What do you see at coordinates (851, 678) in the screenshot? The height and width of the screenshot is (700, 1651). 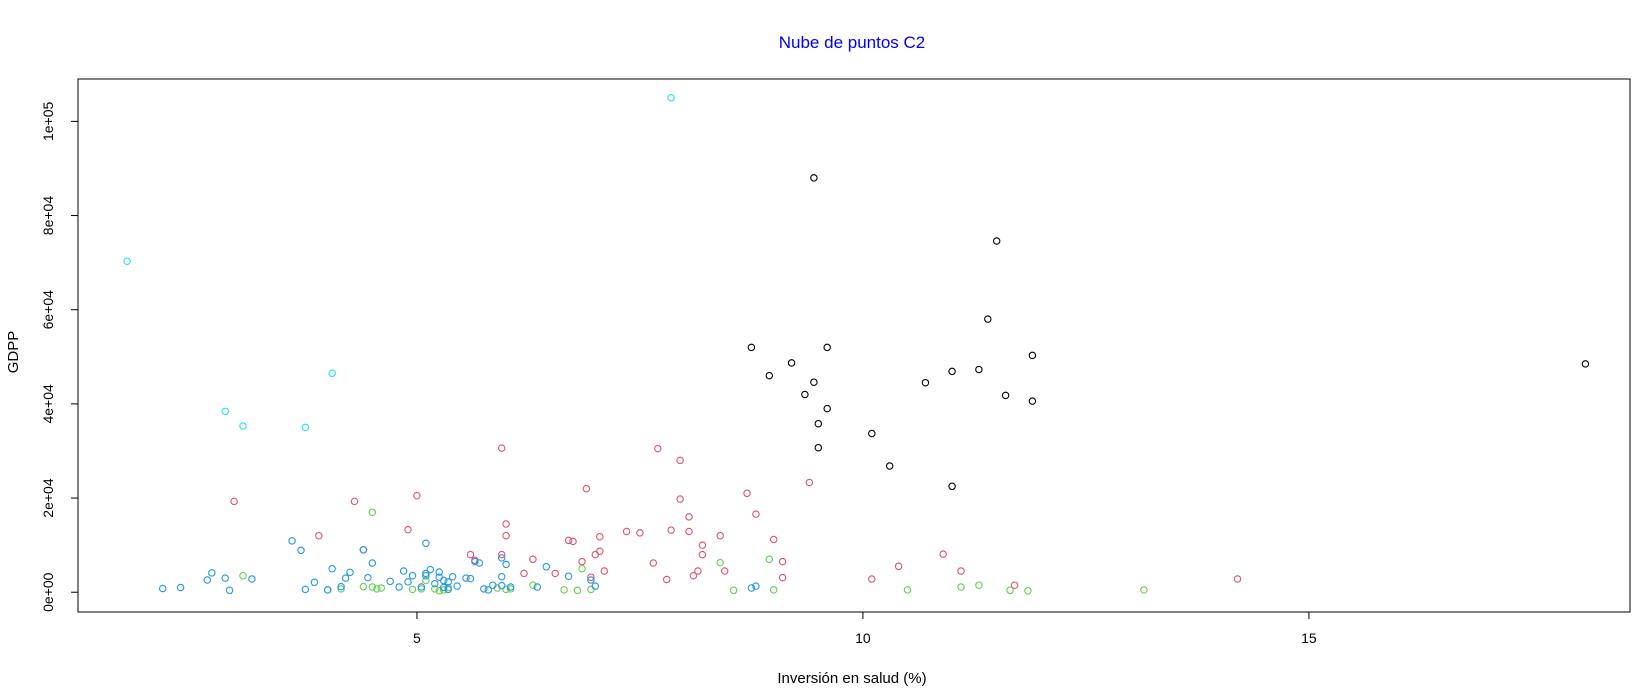 I see `x-axis-title: Inversión en salud (%)` at bounding box center [851, 678].